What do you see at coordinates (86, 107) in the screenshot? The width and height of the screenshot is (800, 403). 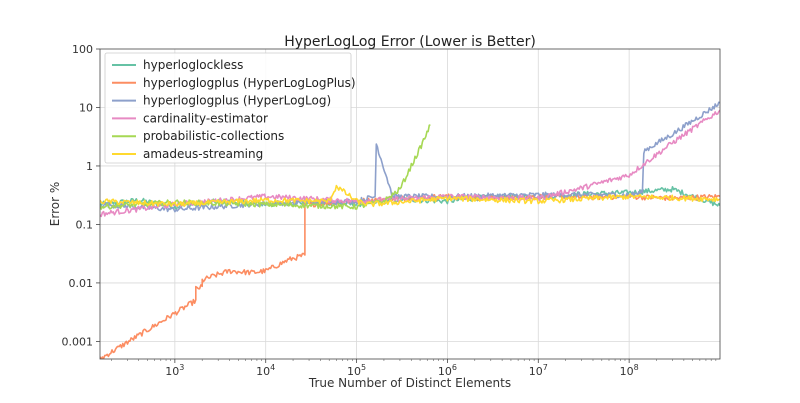 I see `y-tick-label: 10` at bounding box center [86, 107].